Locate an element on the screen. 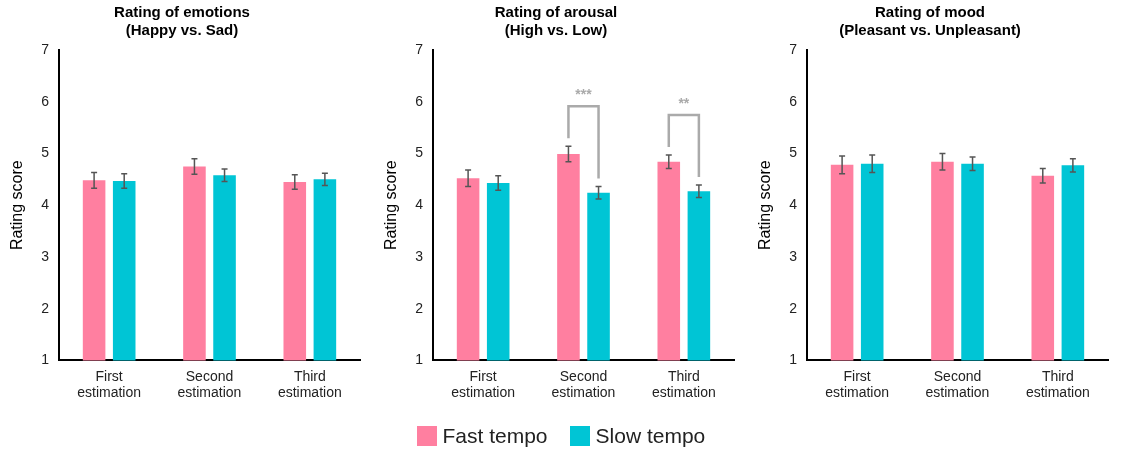 This screenshot has height=466, width=1122. legend-label: Slow tempo is located at coordinates (650, 436).